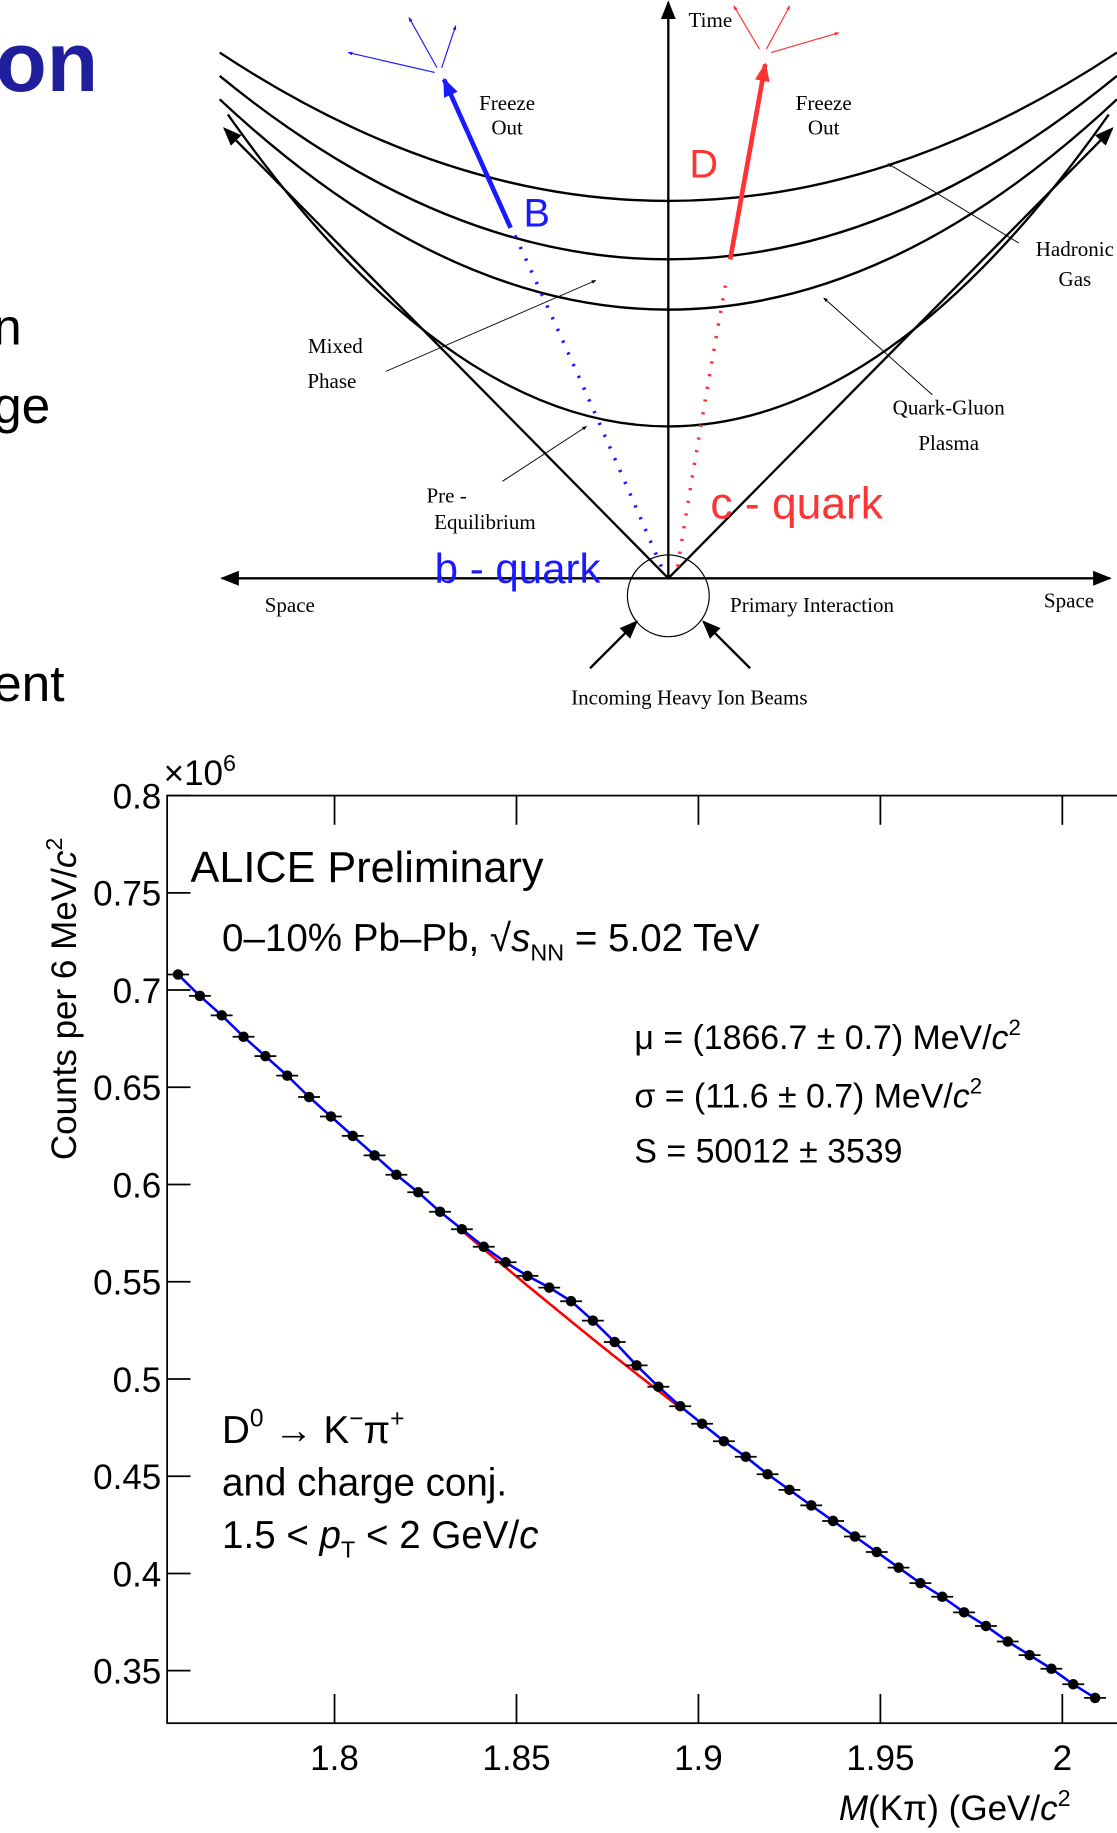  What do you see at coordinates (137, 1574) in the screenshot?
I see `y-tick-label: 0.4` at bounding box center [137, 1574].